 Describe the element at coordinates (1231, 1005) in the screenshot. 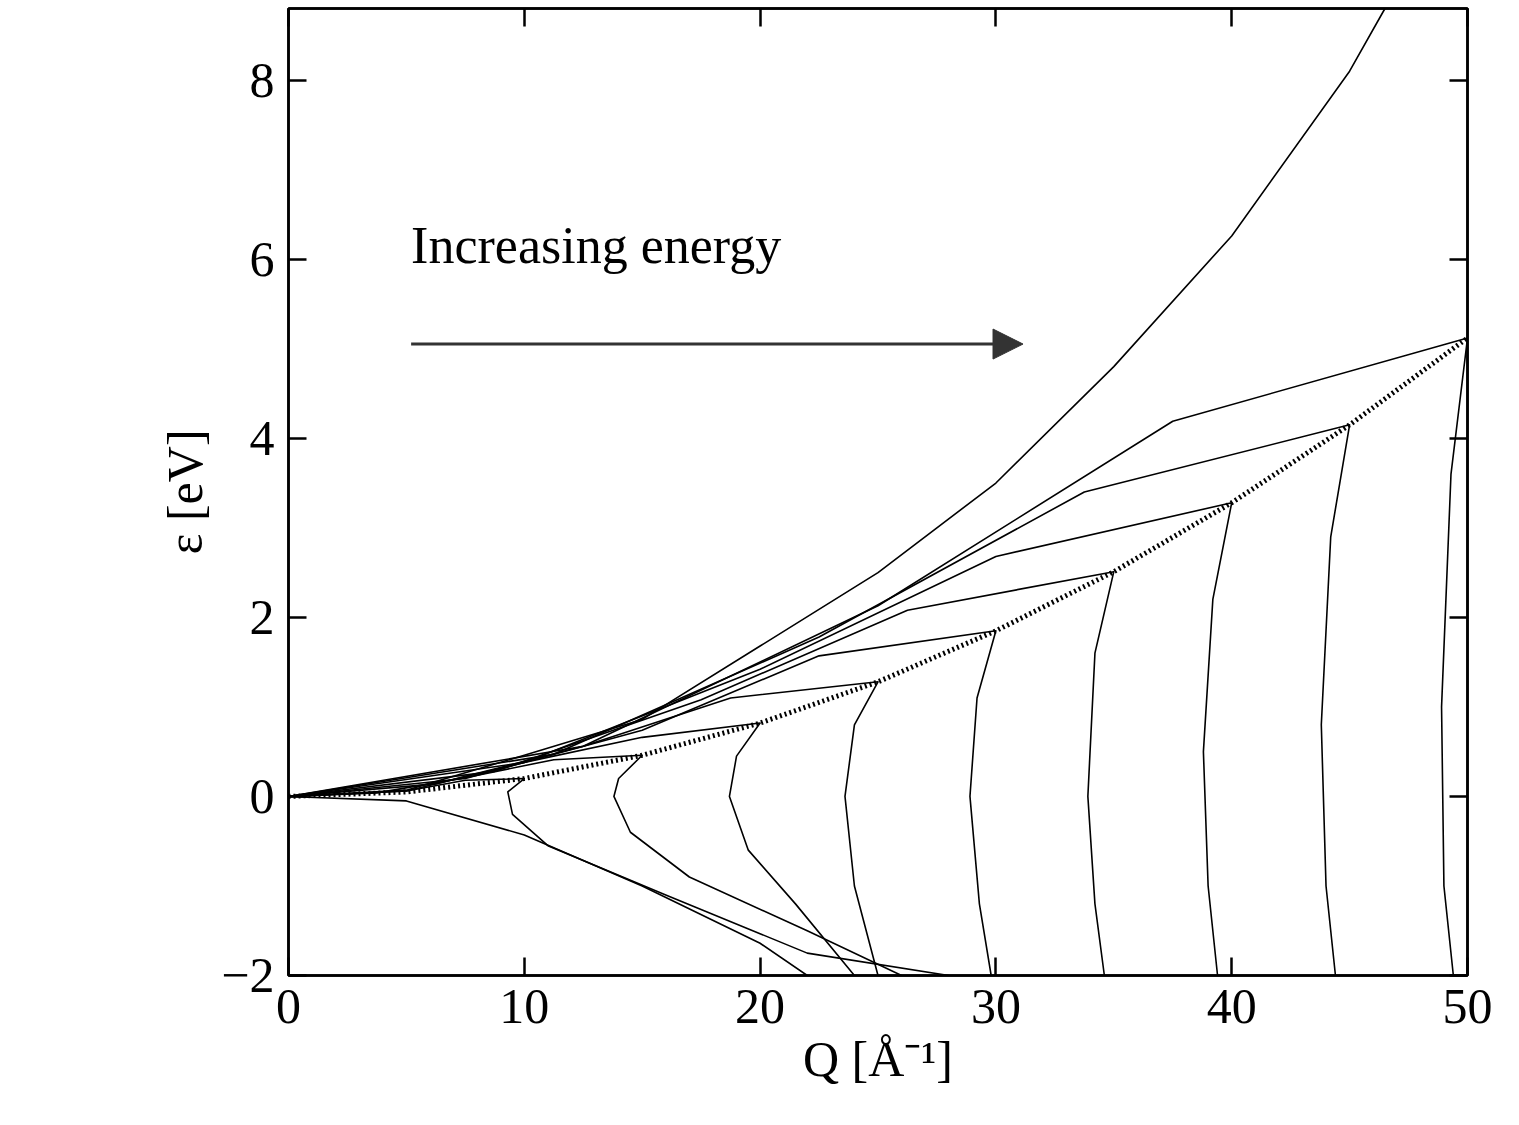

I see `x-tick-label: 40` at that location.